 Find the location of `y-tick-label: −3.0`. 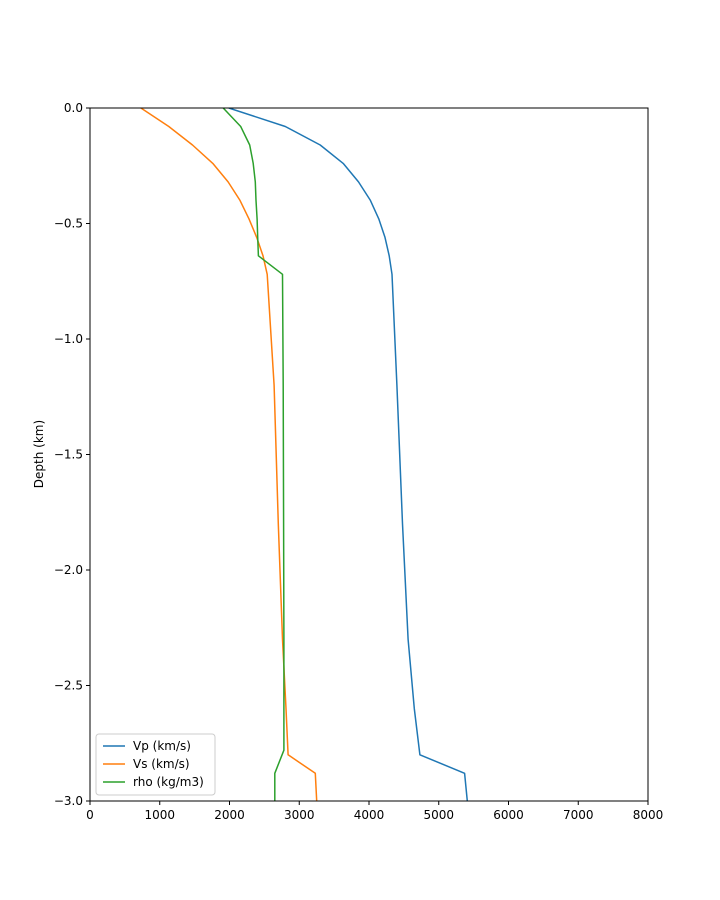

y-tick-label: −3.0 is located at coordinates (68, 801).